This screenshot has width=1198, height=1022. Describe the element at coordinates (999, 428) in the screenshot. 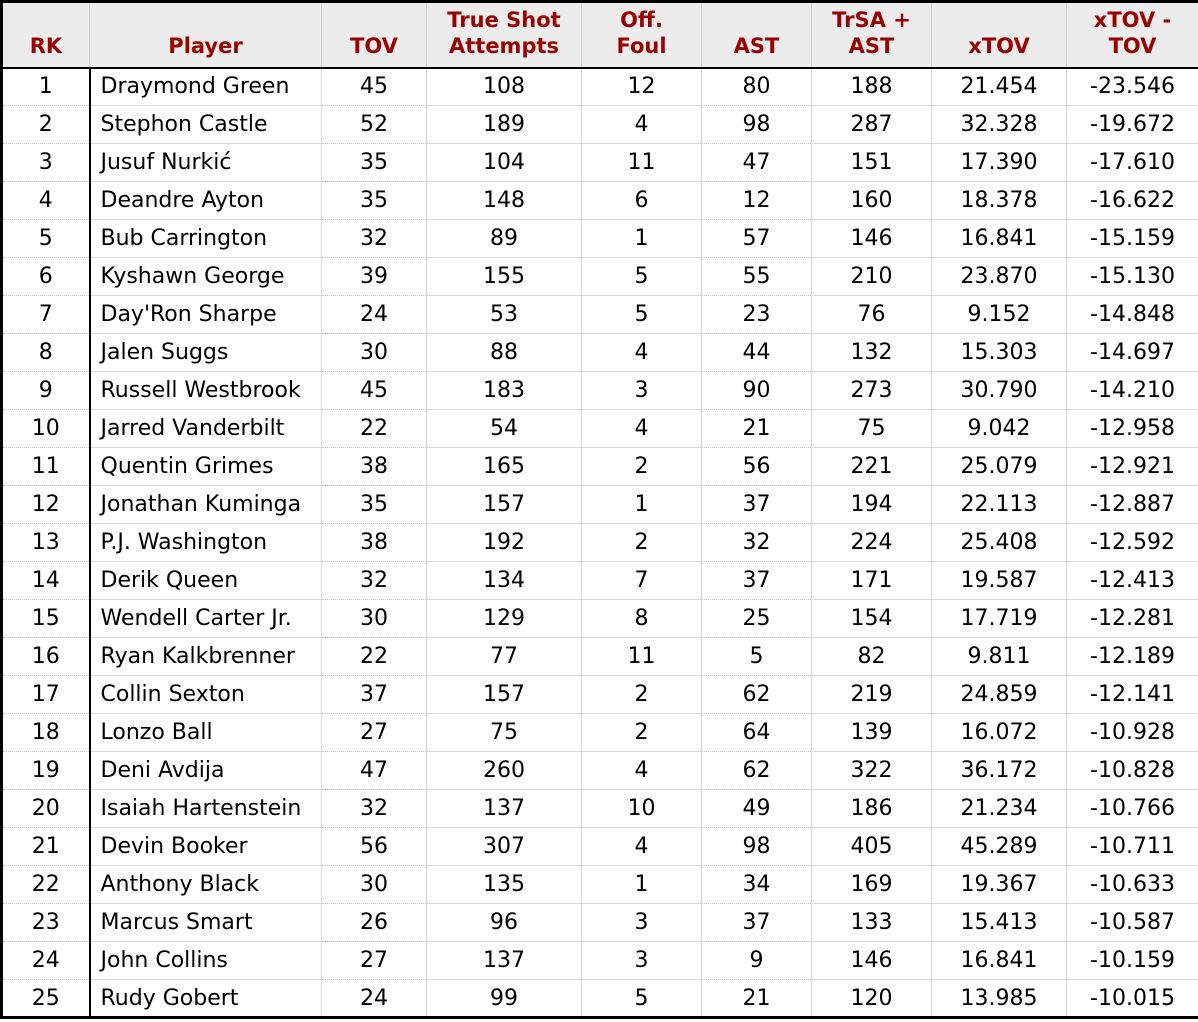

I see `cell-xtov: 9.042` at that location.